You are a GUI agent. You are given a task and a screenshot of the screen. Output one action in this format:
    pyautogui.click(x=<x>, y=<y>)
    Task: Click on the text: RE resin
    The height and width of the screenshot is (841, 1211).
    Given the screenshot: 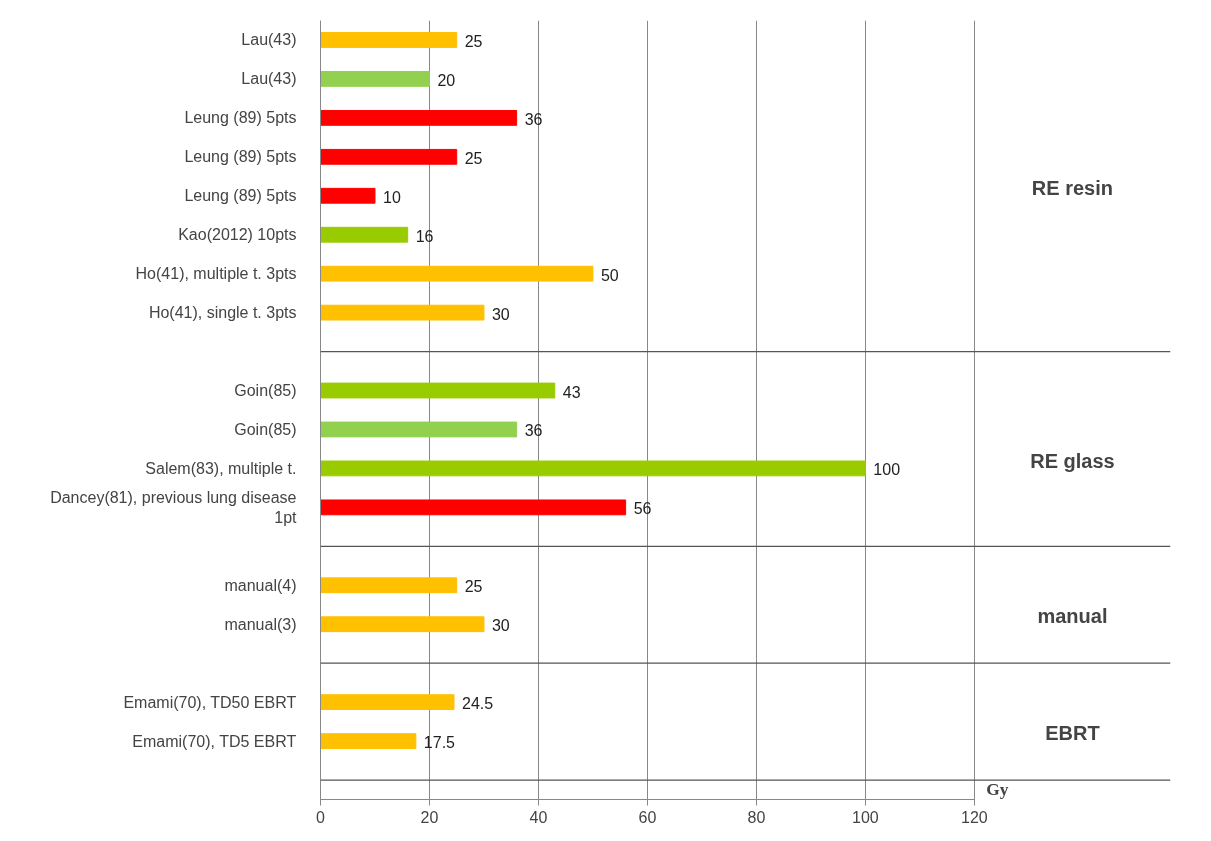 What is the action you would take?
    pyautogui.click(x=1072, y=187)
    